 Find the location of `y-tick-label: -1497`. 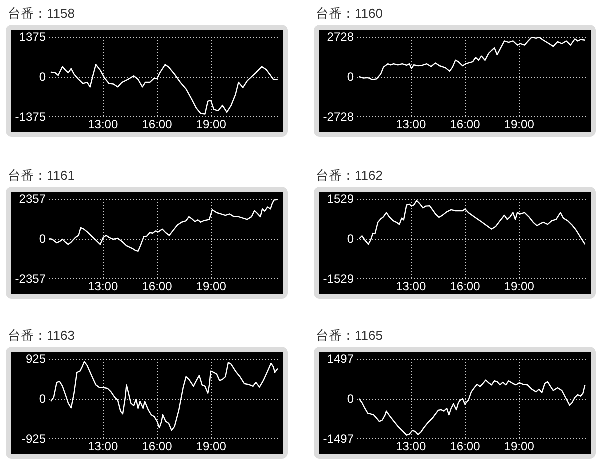

y-tick-label: -1497 is located at coordinates (338, 439).